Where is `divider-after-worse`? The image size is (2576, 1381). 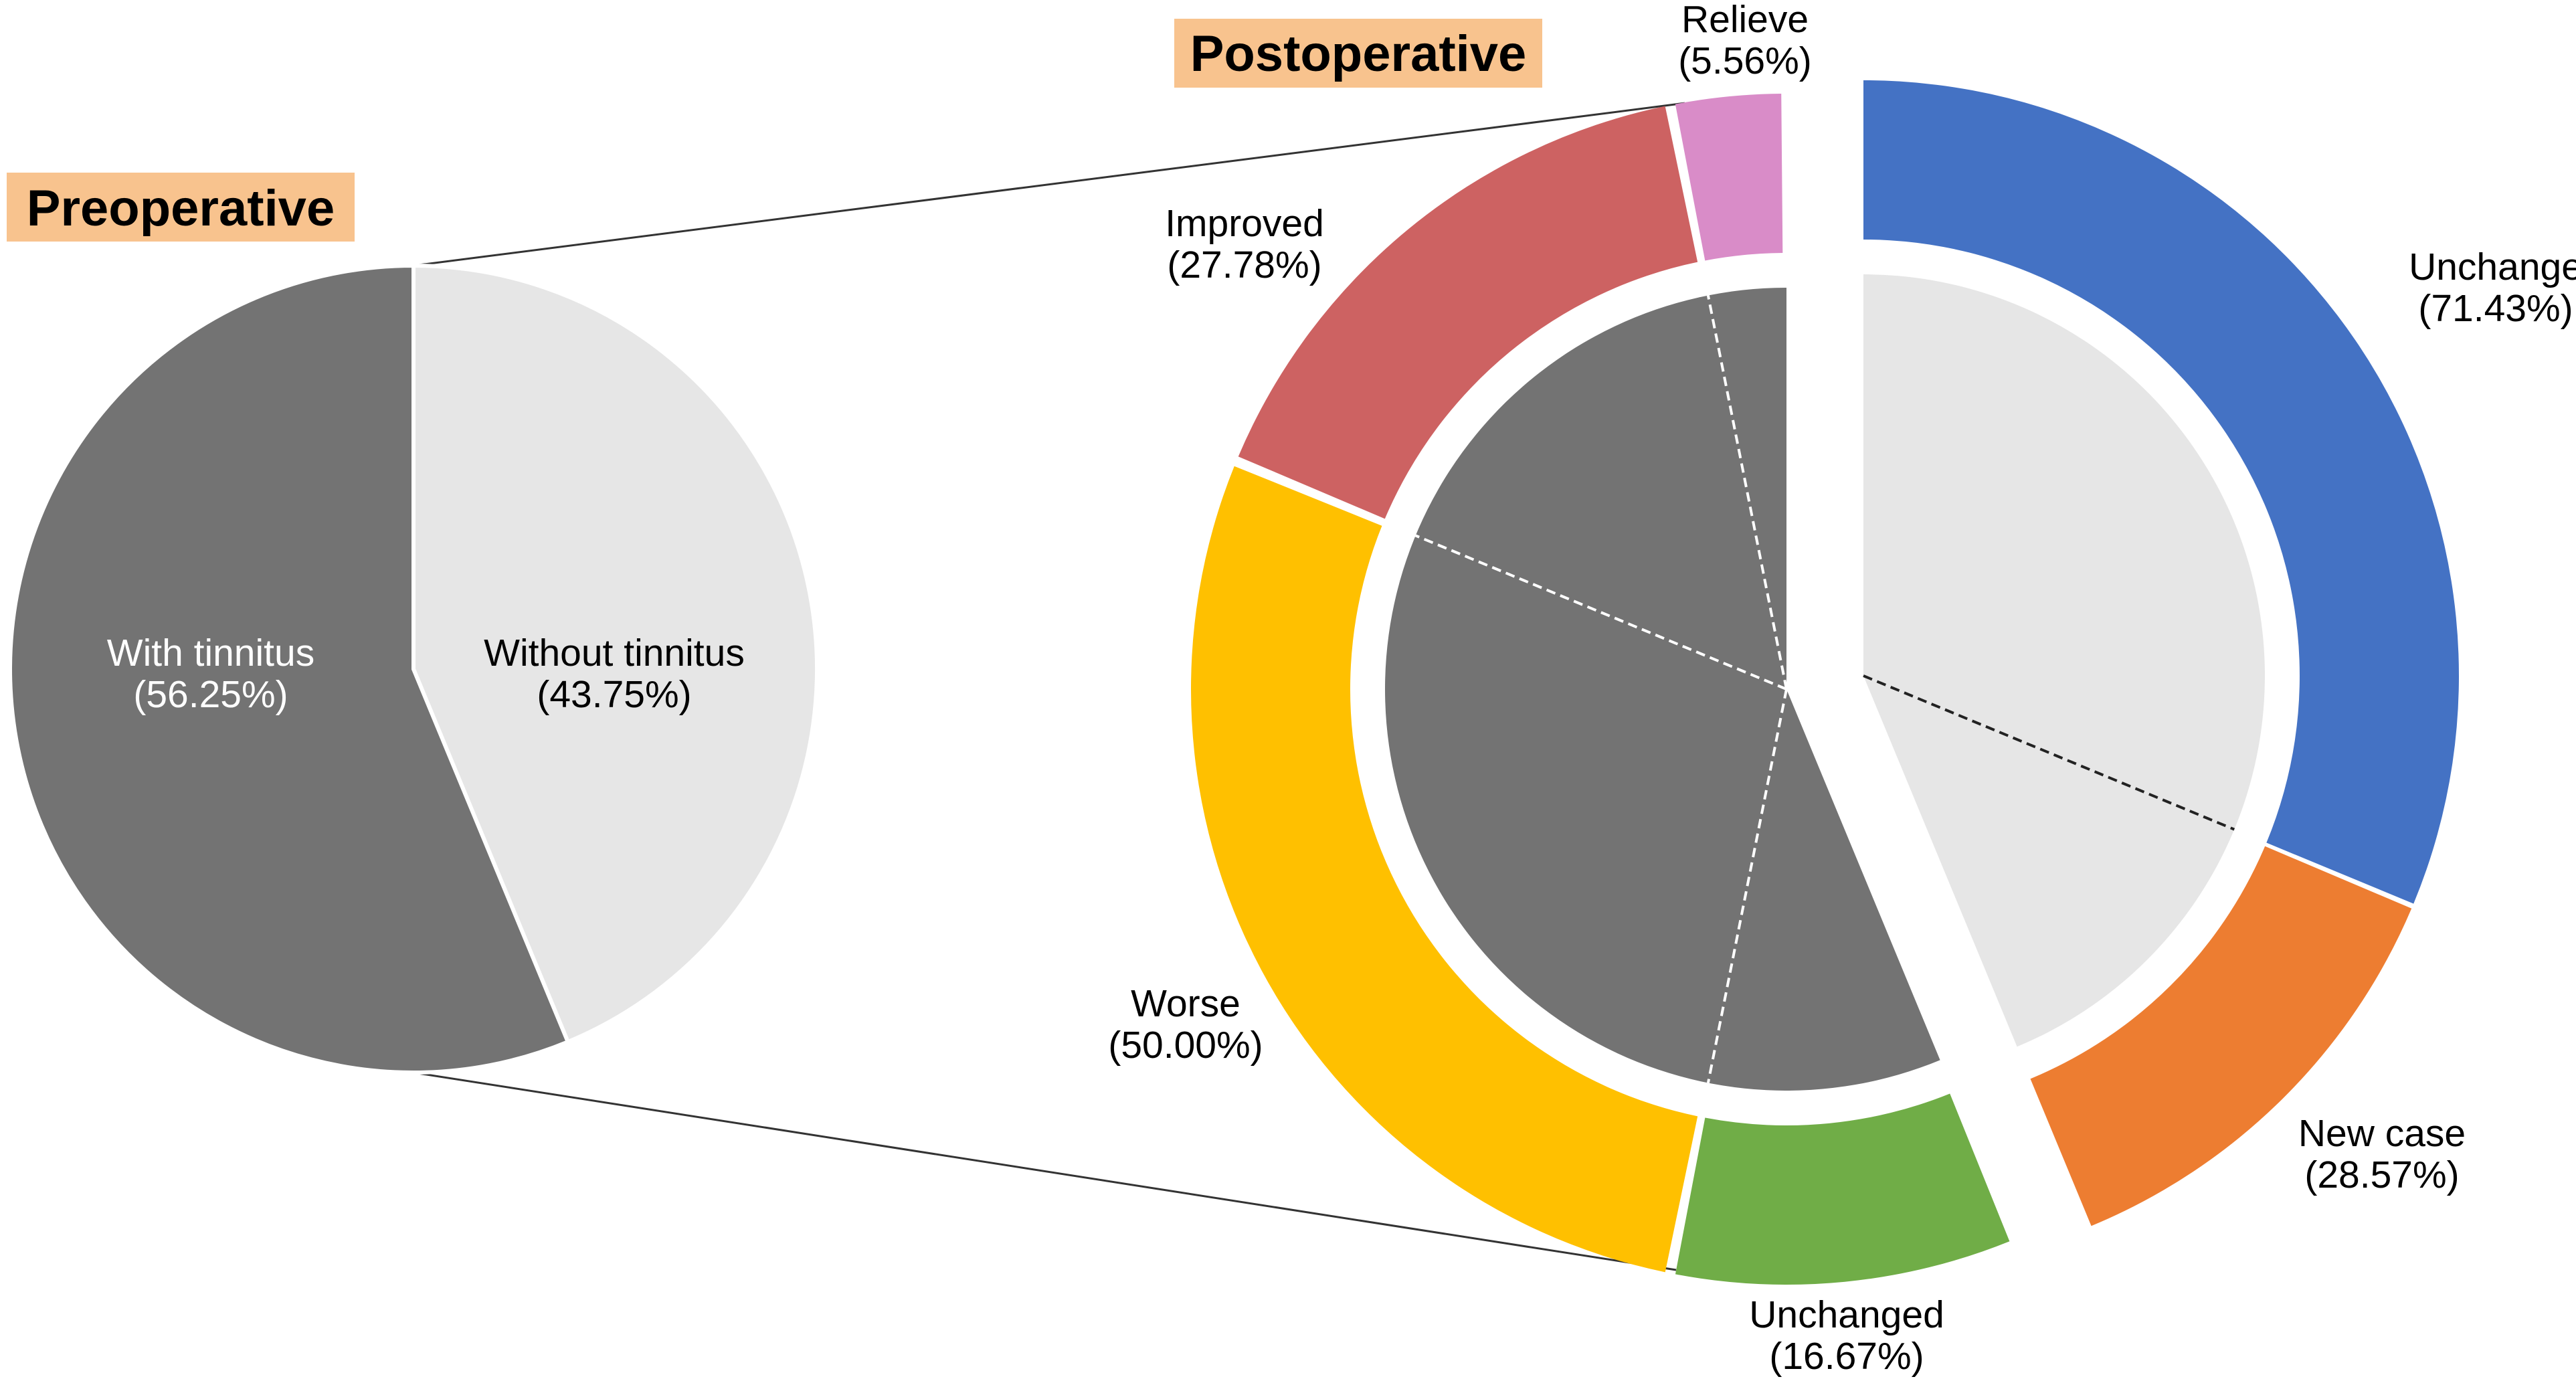
divider-after-worse is located at coordinates (1601, 612).